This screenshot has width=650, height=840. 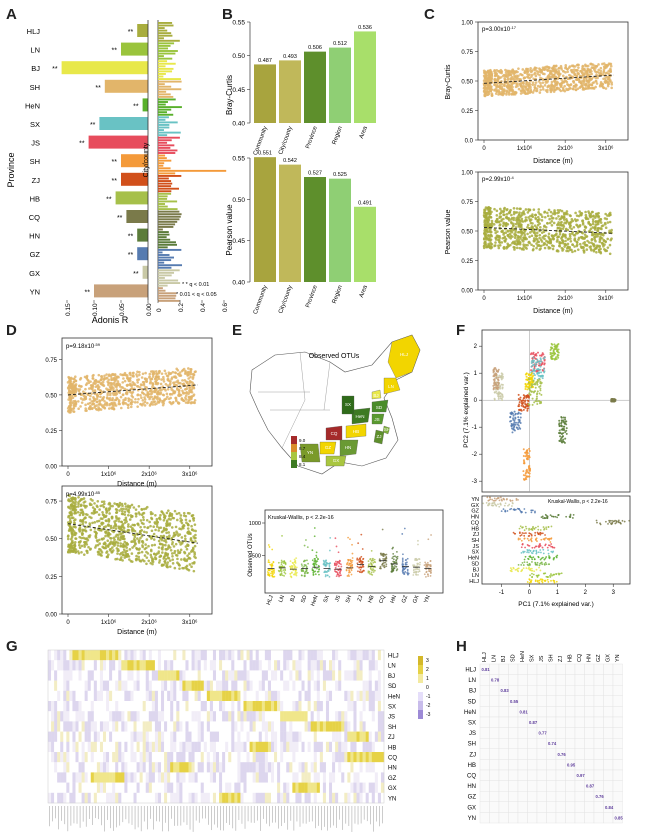 What do you see at coordinates (146, 159) in the screenshot?
I see `panel-a-ylabel-city: City/county` at bounding box center [146, 159].